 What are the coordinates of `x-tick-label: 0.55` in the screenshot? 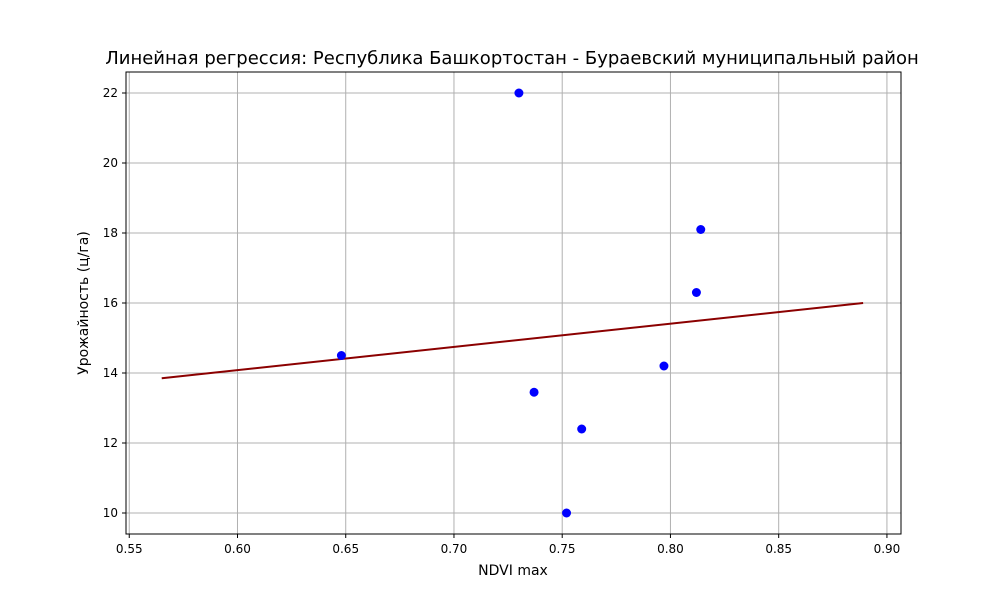 It's located at (129, 549).